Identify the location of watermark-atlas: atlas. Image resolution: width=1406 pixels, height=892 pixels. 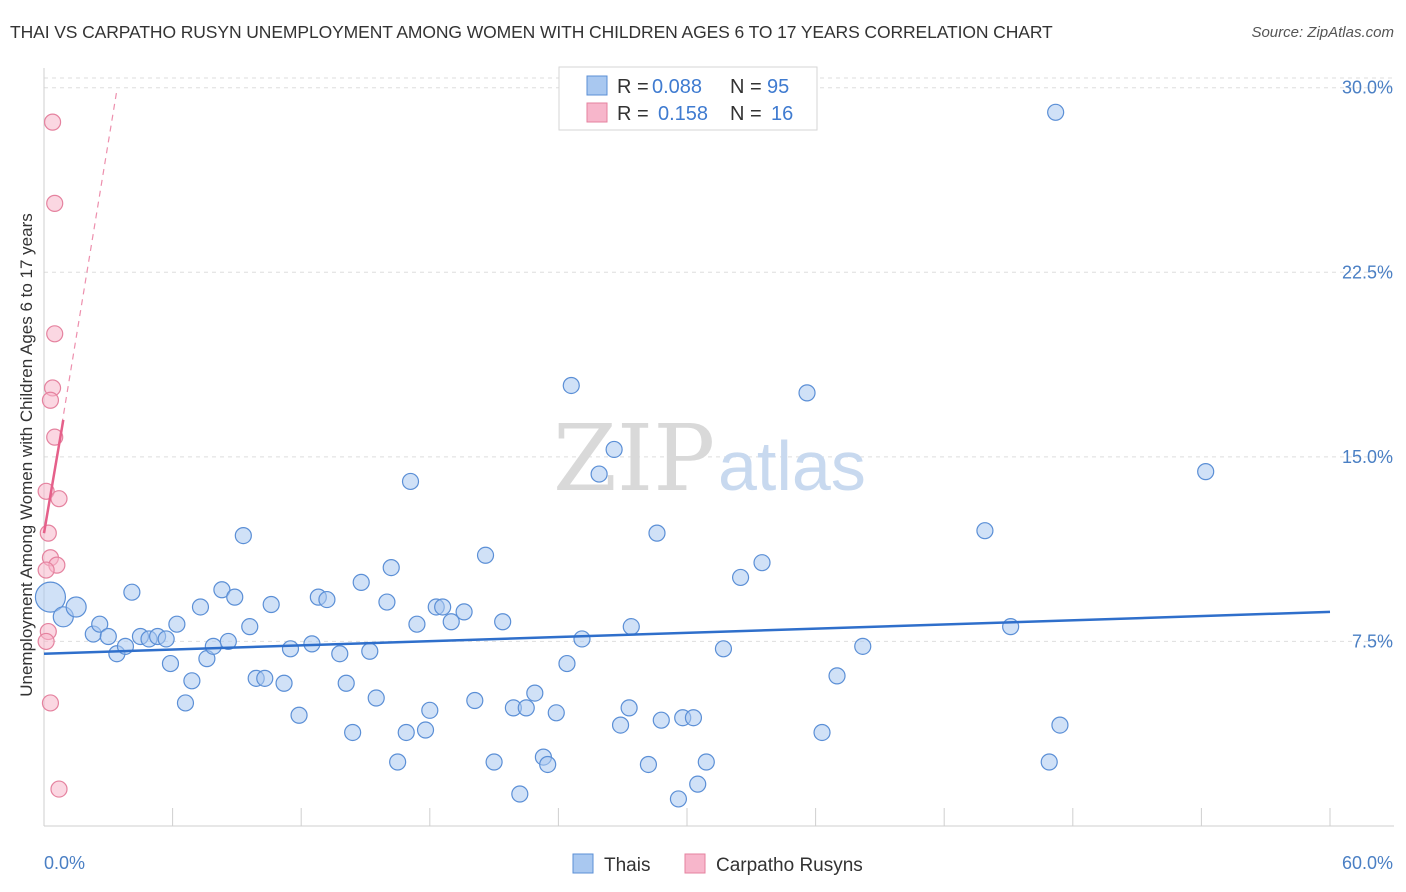
(792, 466).